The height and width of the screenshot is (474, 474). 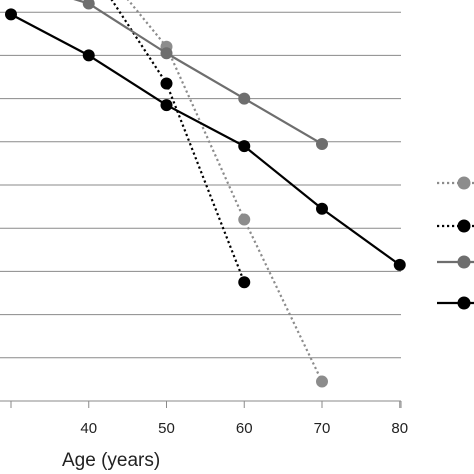 I want to click on x-tick-label: 80, so click(x=399, y=428).